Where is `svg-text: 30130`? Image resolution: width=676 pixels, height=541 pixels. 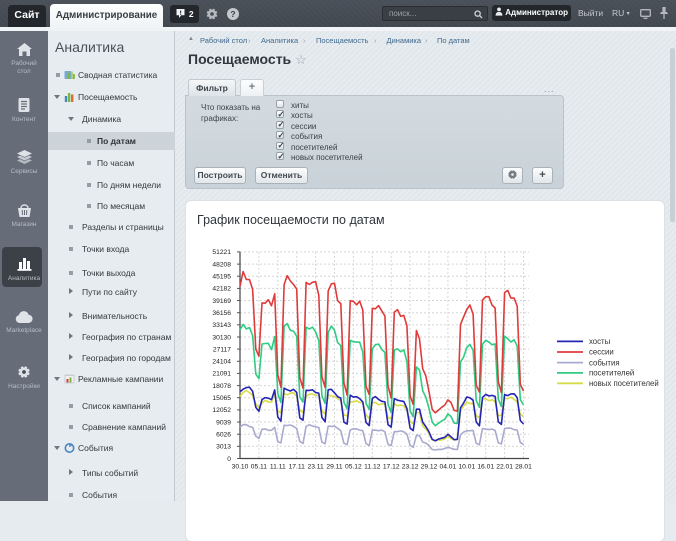 svg-text: 30130 is located at coordinates (221, 337).